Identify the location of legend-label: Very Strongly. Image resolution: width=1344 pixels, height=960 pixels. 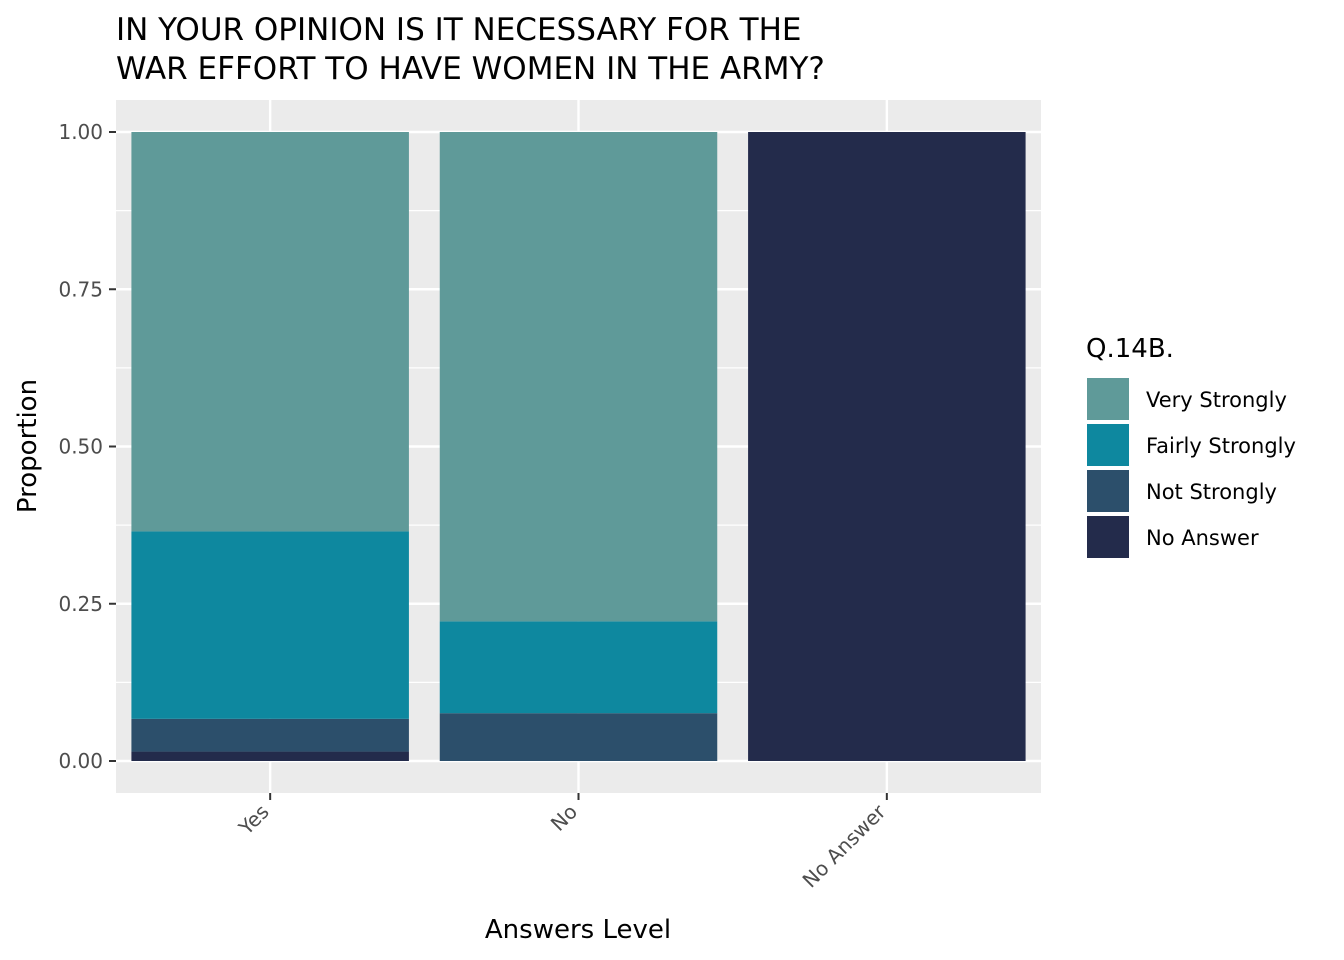
(1216, 400).